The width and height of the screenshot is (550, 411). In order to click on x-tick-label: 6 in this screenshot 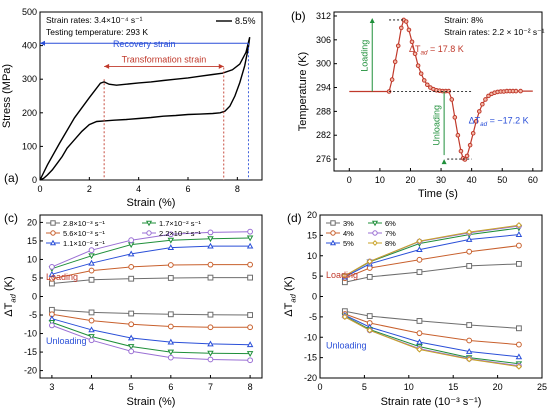, I will do `click(170, 387)`.